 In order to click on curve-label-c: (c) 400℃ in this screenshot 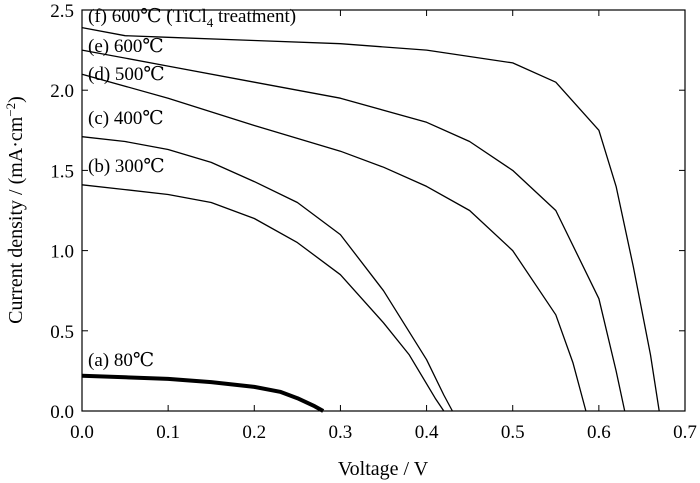, I will do `click(126, 118)`.